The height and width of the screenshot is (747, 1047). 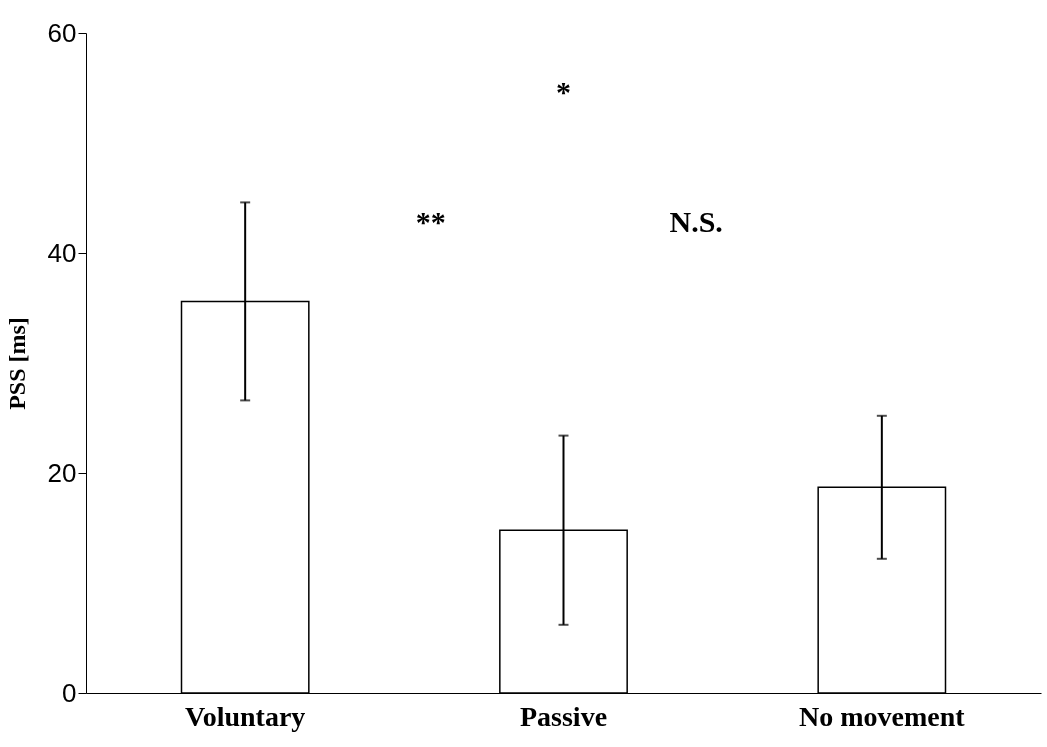 I want to click on y-axis-title: PSS [ms], so click(x=16, y=363).